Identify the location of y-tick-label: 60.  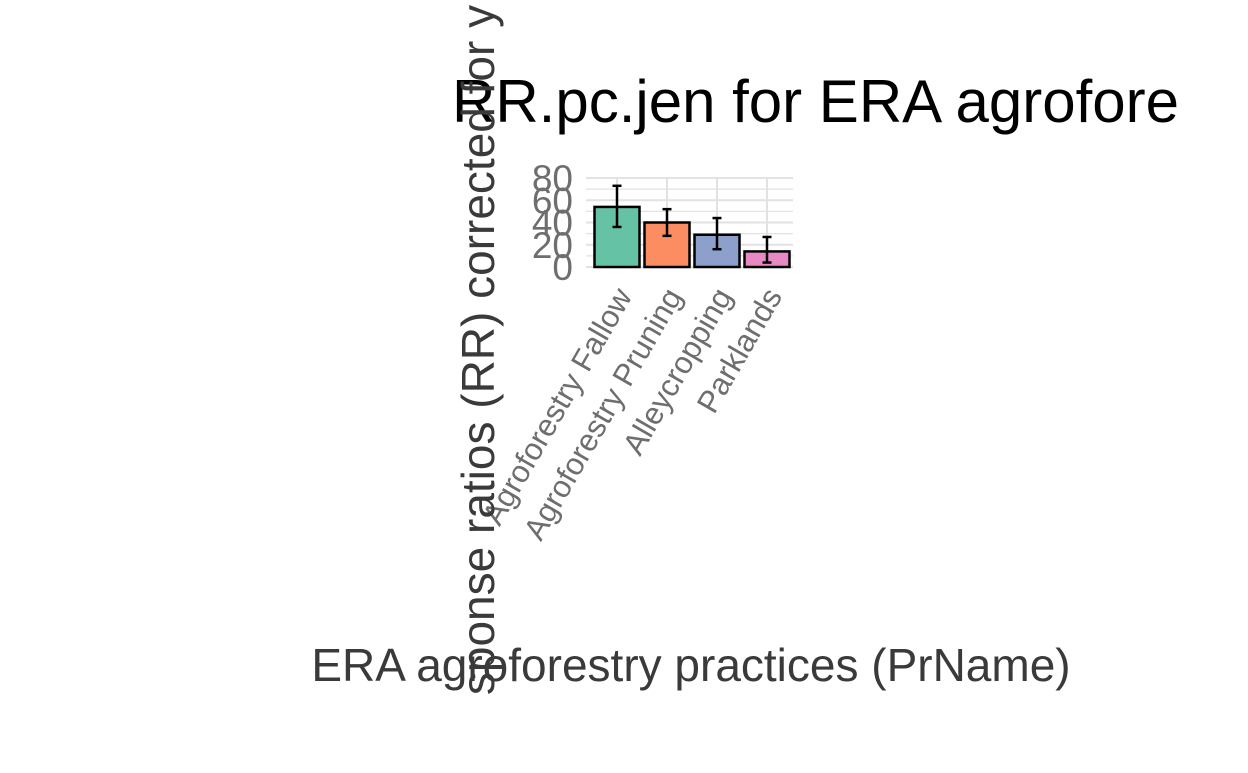
(552, 200).